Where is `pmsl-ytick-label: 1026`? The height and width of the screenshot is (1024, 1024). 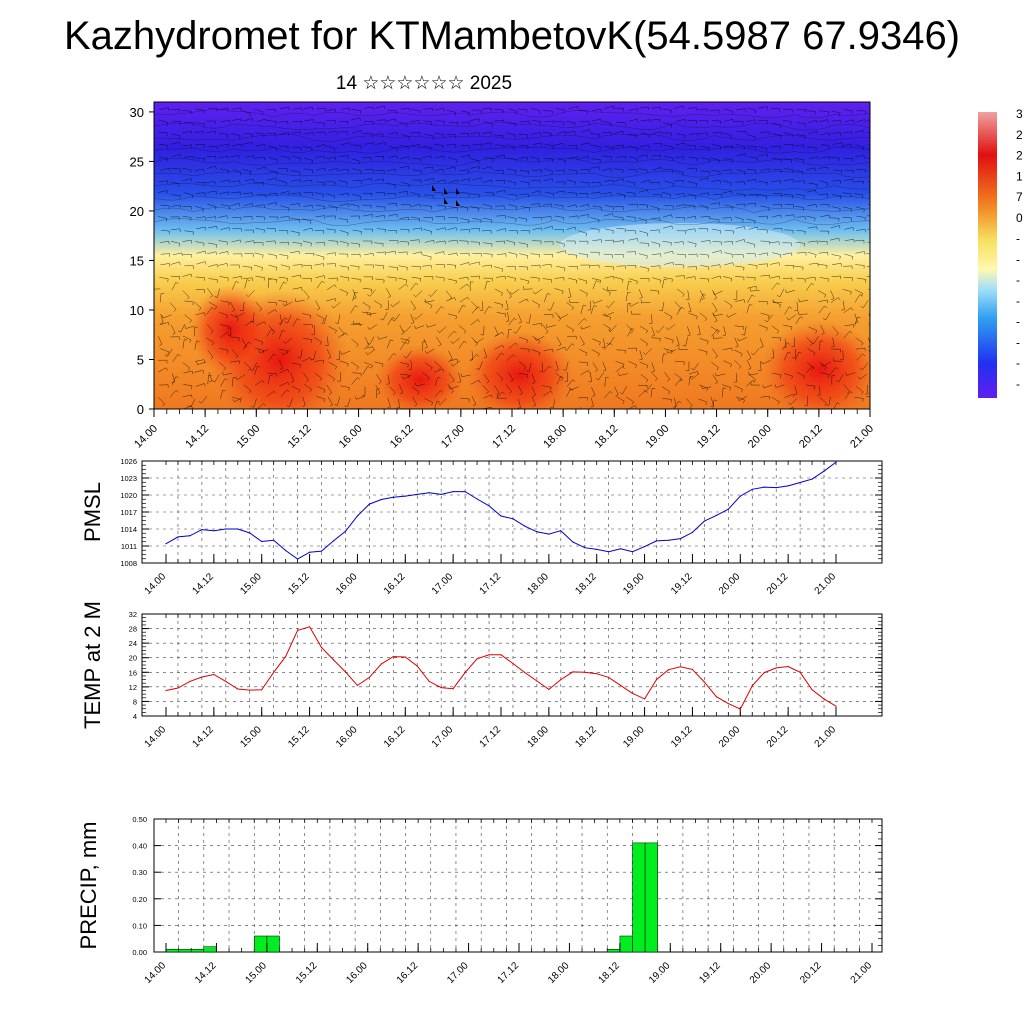
pmsl-ytick-label: 1026 is located at coordinates (128, 461).